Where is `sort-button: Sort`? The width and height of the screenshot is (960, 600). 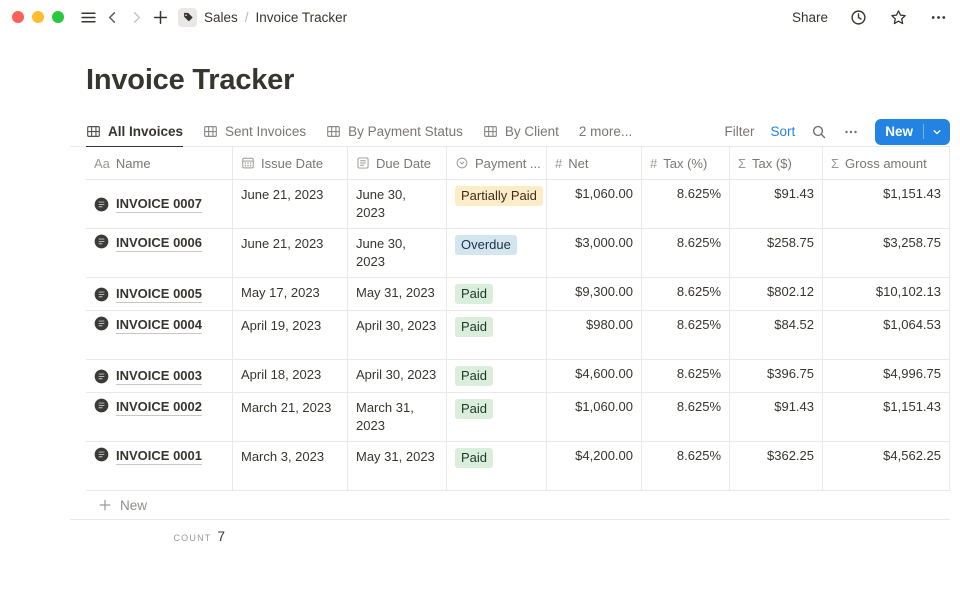
sort-button: Sort is located at coordinates (783, 131).